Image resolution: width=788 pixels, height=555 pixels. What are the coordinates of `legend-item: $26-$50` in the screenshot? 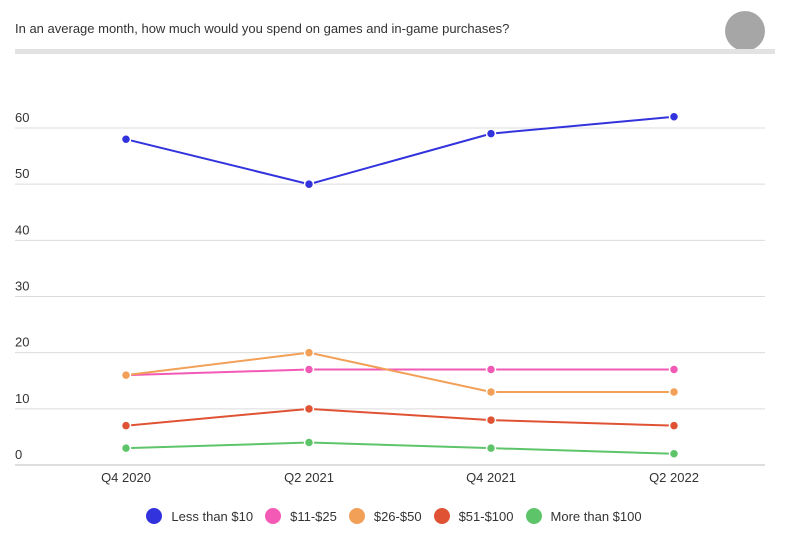 It's located at (385, 516).